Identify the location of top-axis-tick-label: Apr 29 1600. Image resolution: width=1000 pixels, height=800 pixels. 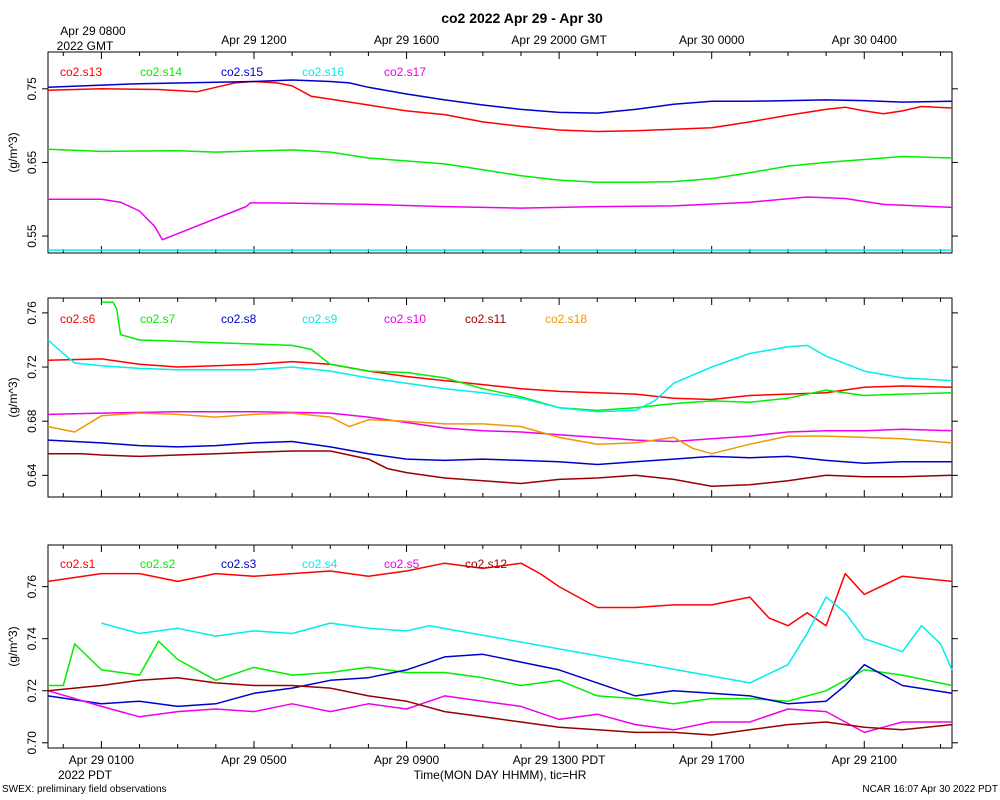
(407, 40).